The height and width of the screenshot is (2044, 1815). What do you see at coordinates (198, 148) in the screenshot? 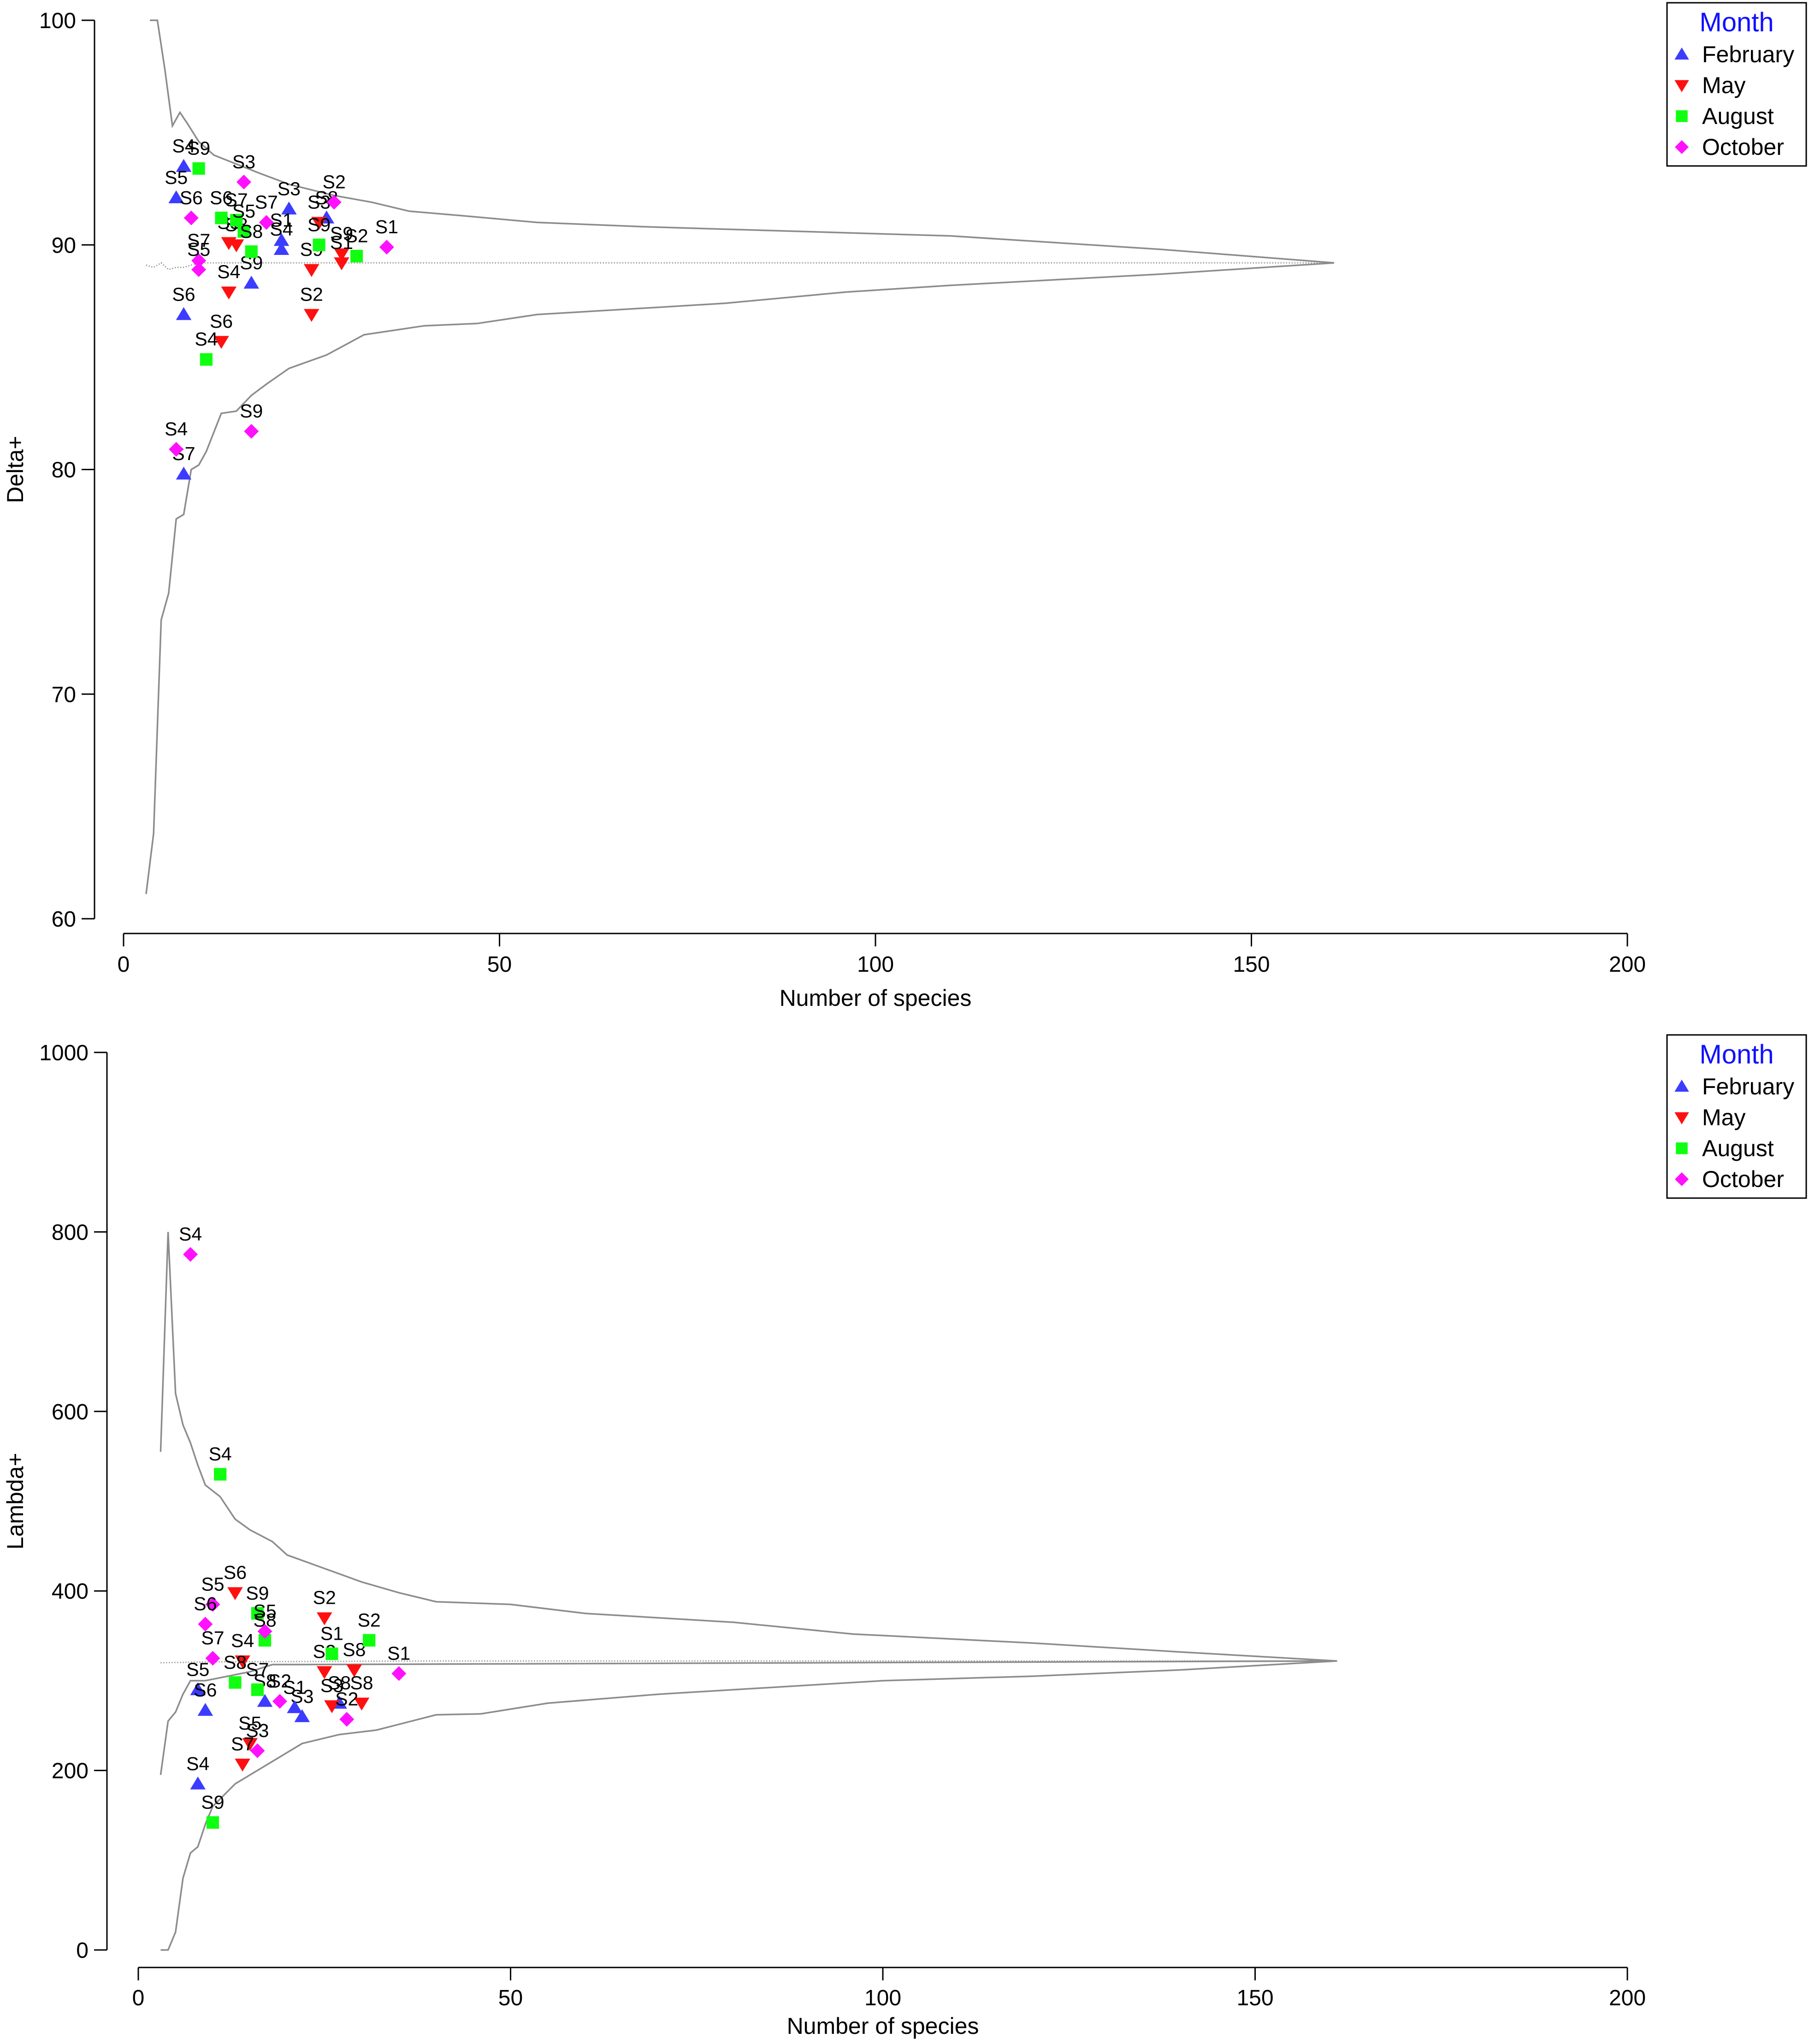
I see `point-label: S9` at bounding box center [198, 148].